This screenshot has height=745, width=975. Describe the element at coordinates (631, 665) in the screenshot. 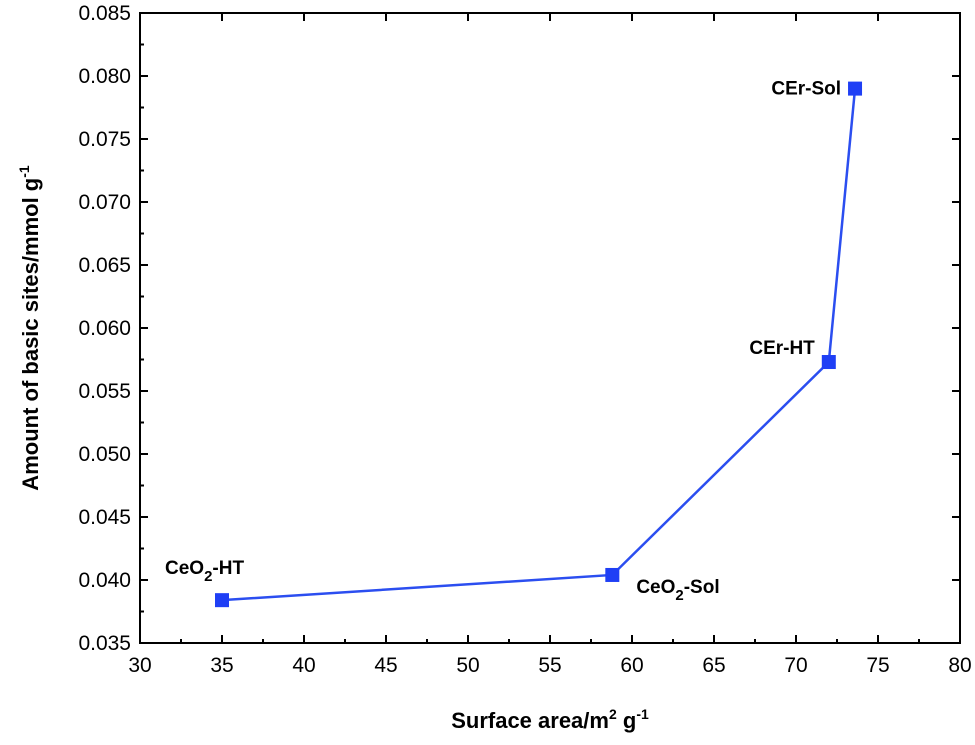

I see `x-tick-label: 60` at that location.